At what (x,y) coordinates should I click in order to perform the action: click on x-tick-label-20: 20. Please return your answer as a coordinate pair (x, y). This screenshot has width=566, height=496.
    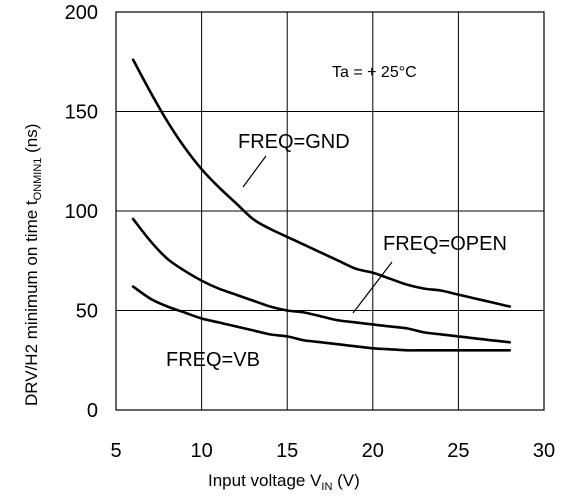
    Looking at the image, I should click on (373, 451).